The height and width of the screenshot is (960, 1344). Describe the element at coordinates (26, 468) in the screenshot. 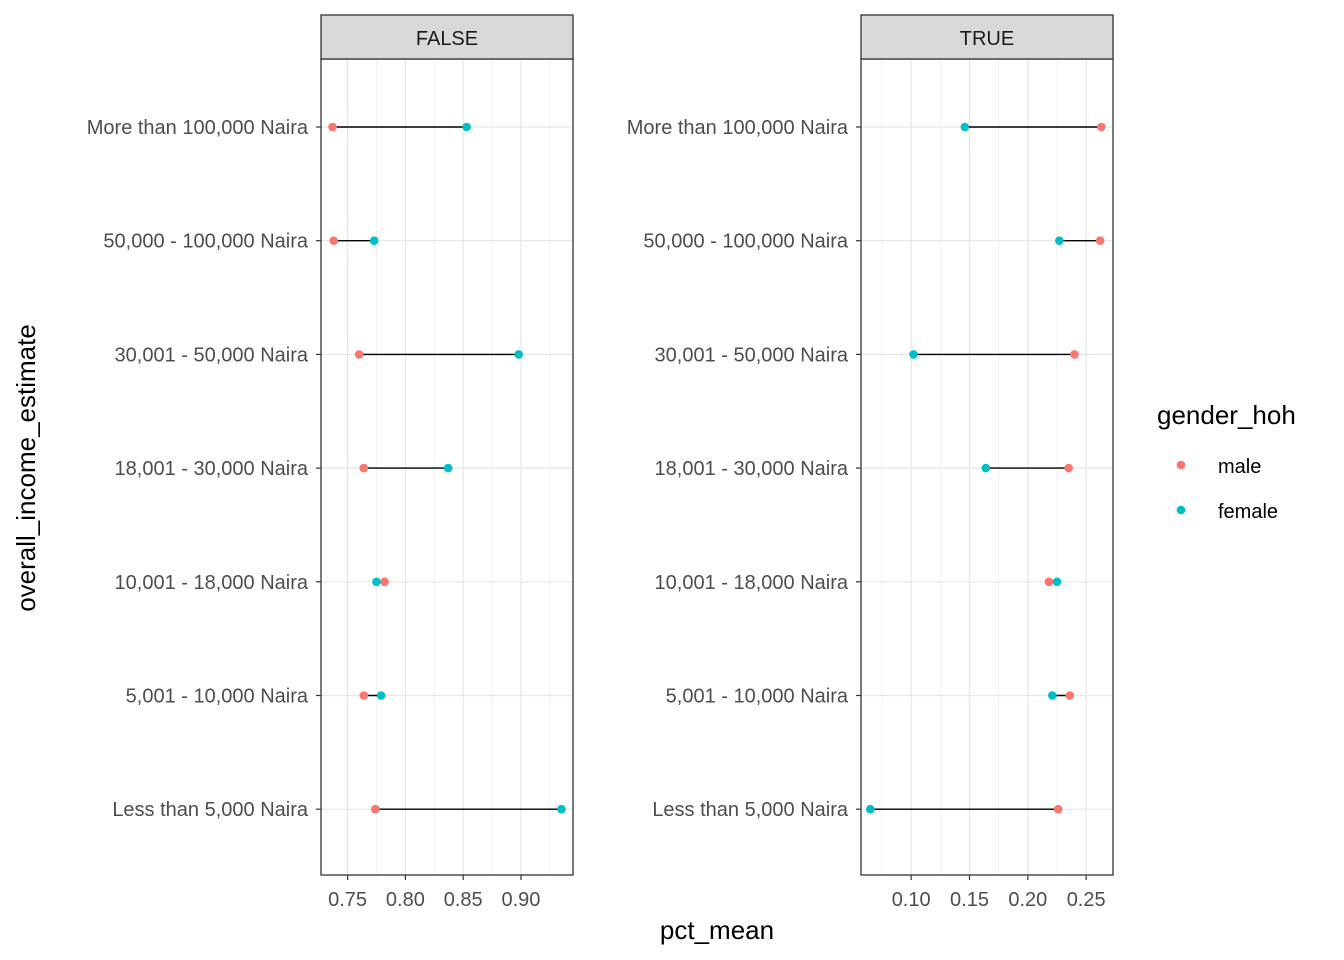

I see `y-axis-title: overall_income_estimate` at that location.